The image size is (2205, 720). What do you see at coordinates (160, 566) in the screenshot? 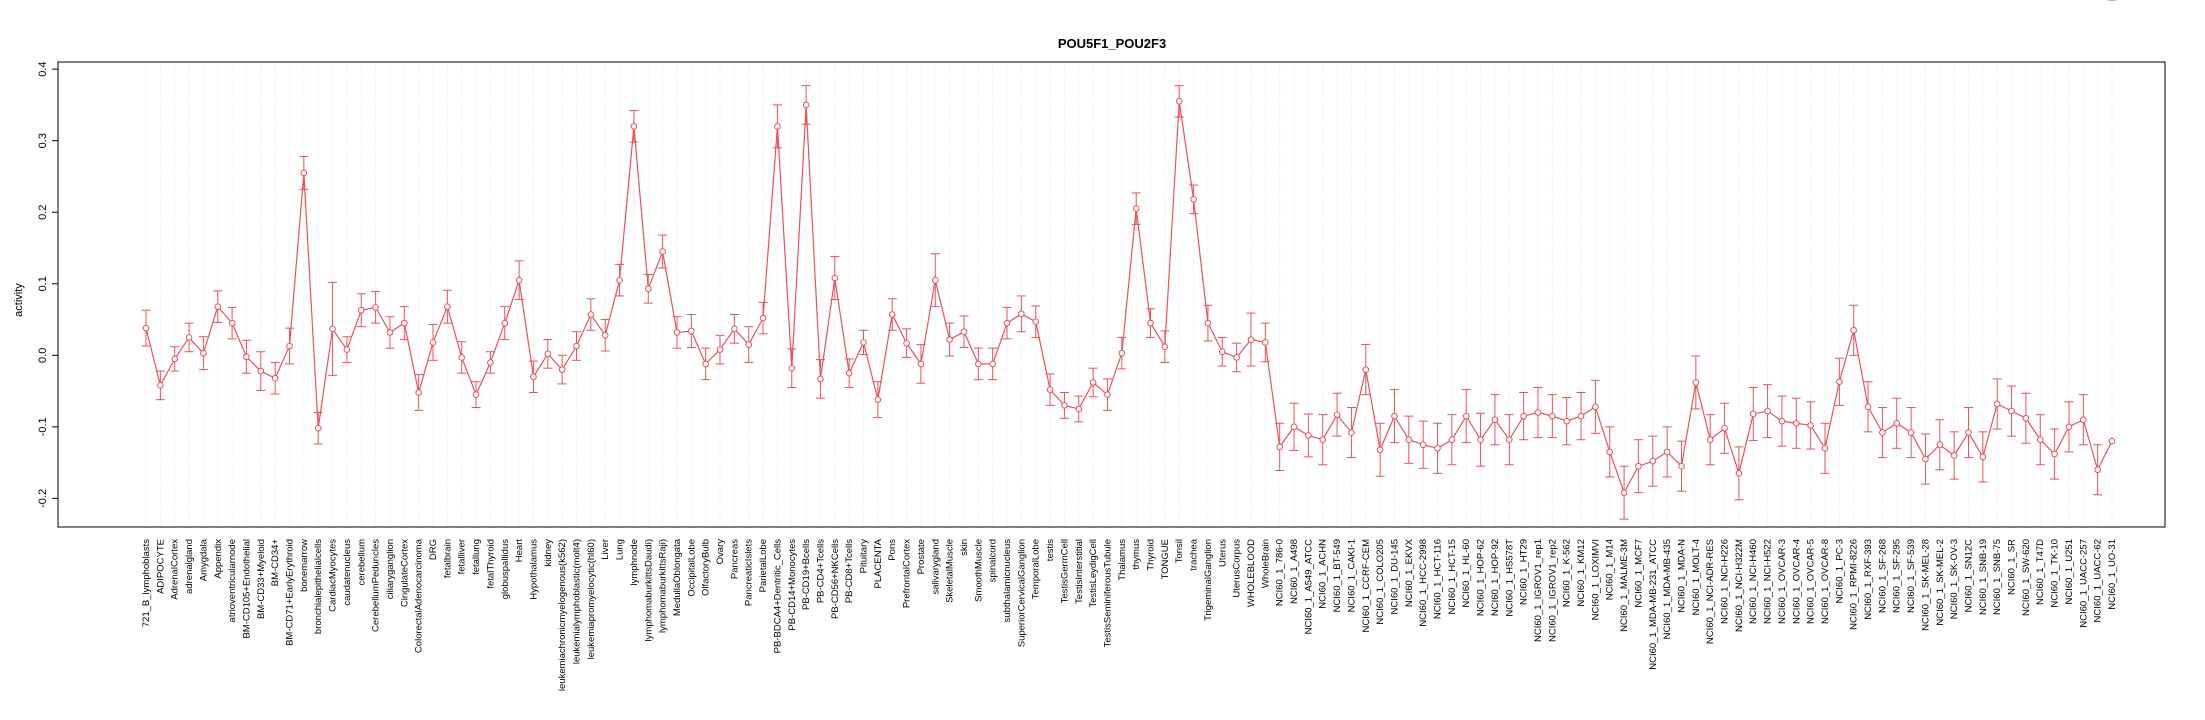
I see `x-tick-label: ADIPOCYTE` at bounding box center [160, 566].